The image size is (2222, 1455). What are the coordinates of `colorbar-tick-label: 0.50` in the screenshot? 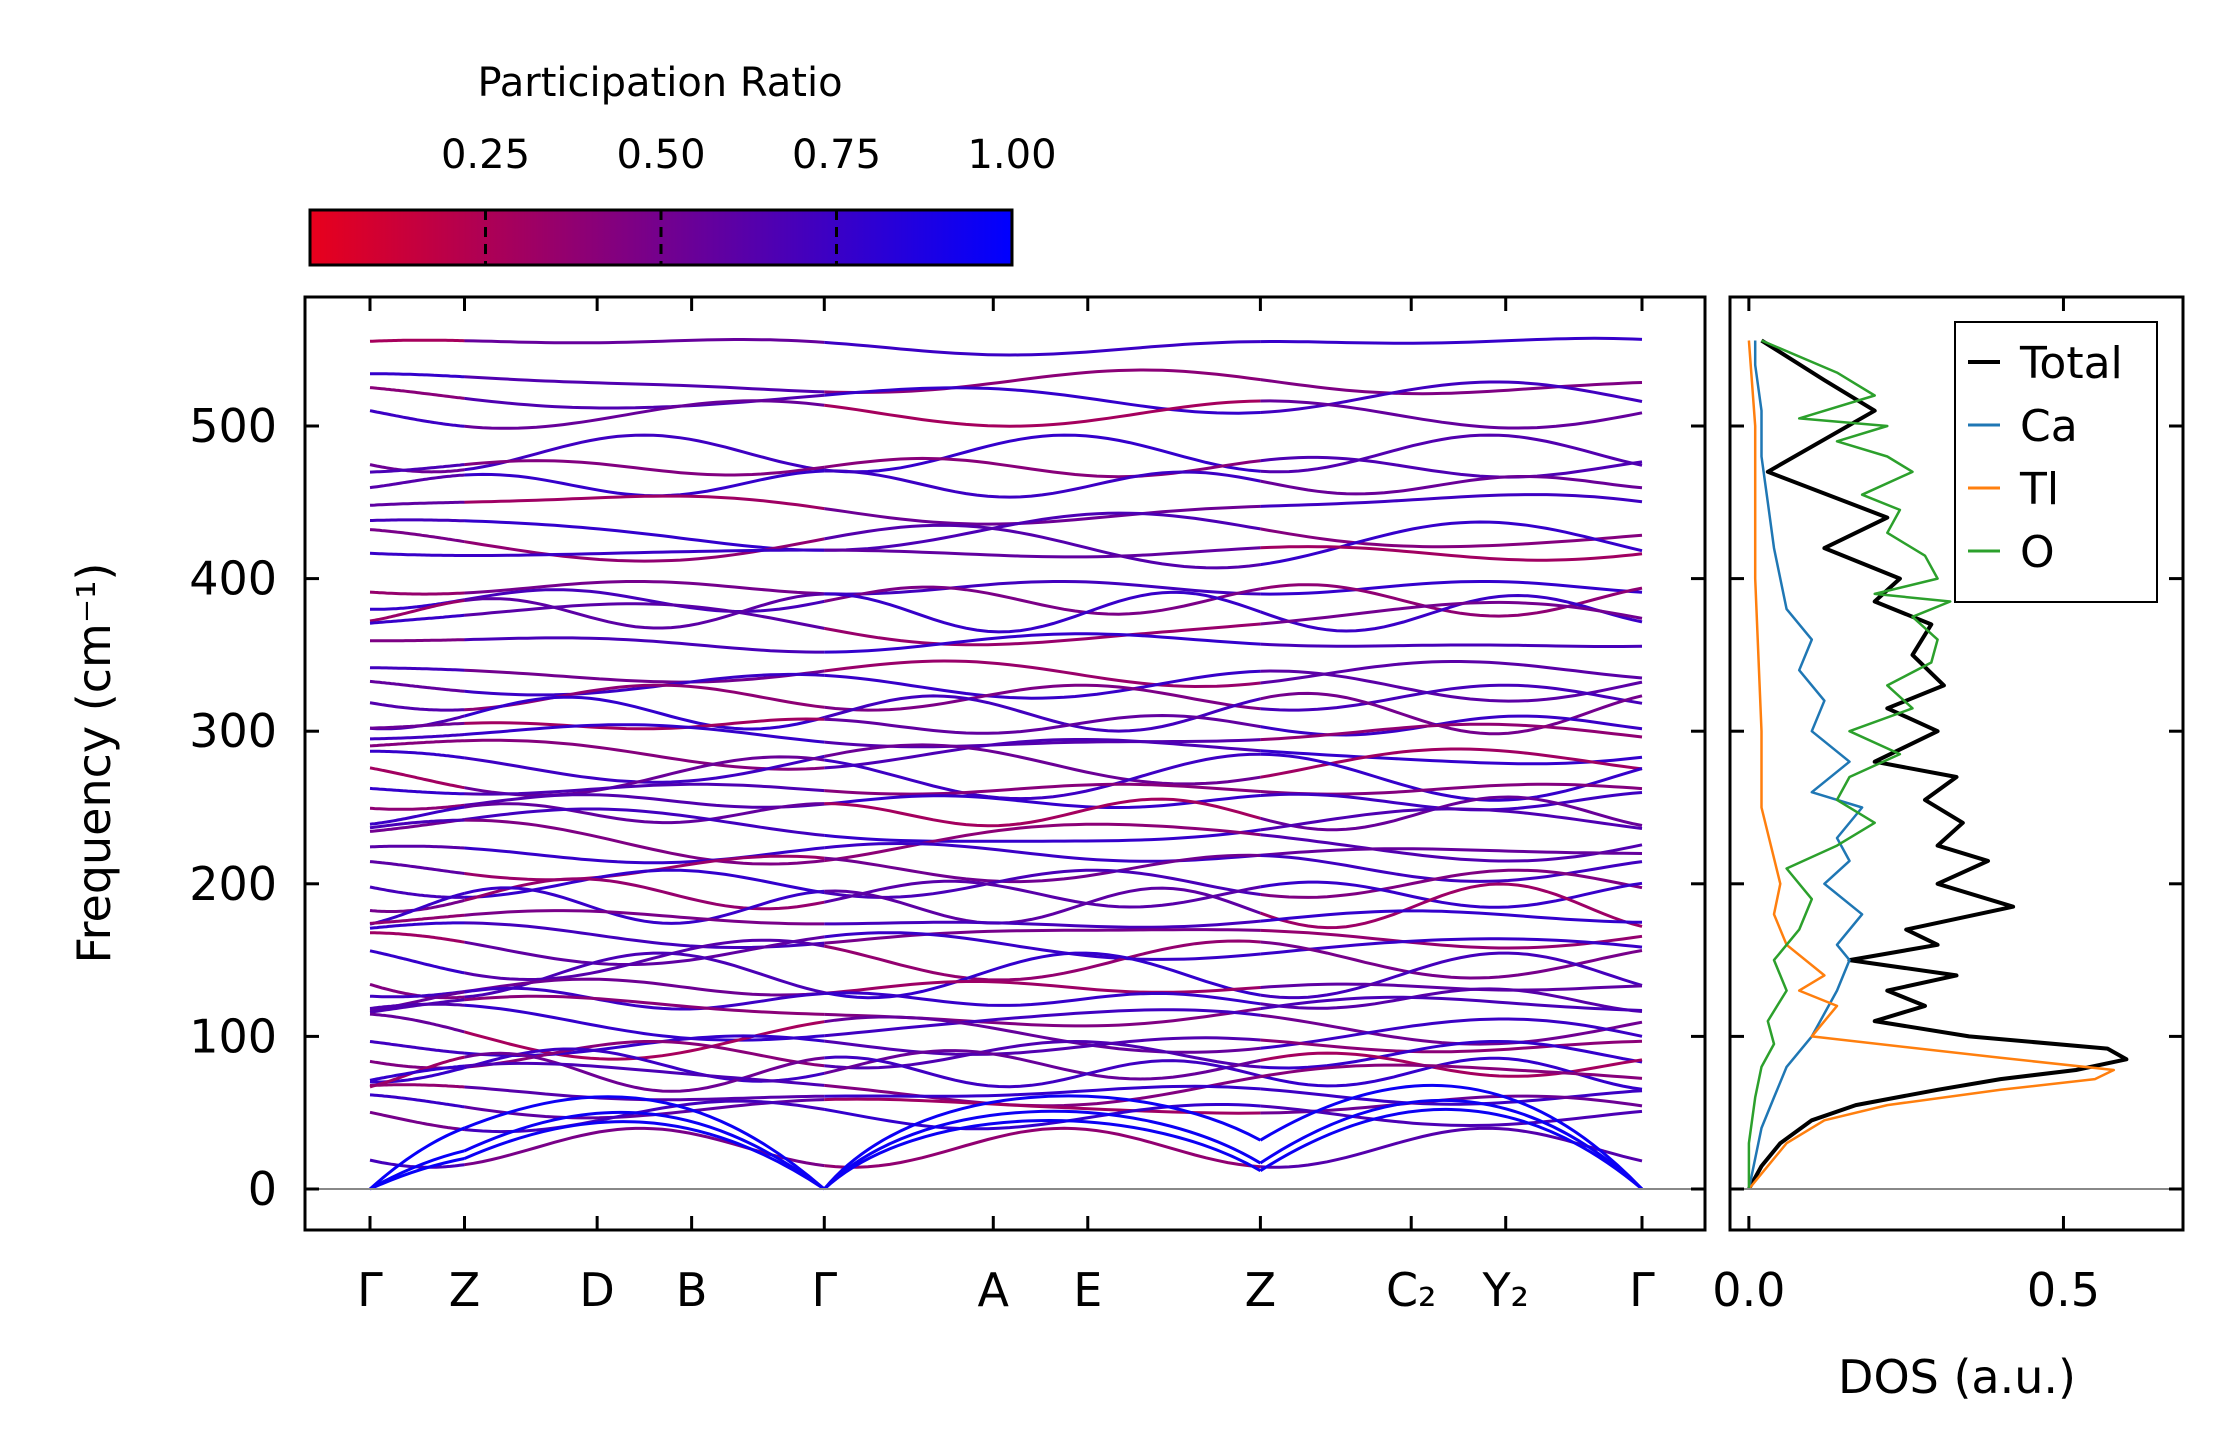 It's located at (660, 155).